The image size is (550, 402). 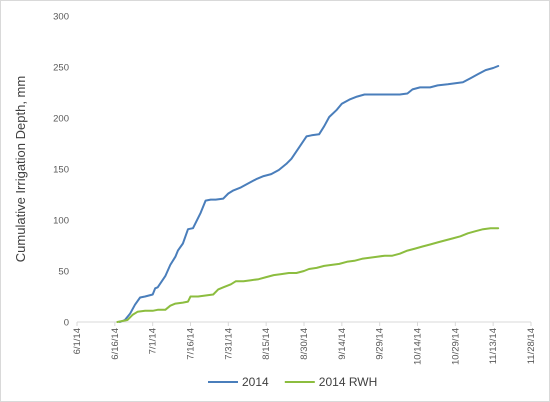 What do you see at coordinates (493, 346) in the screenshot?
I see `x-tick-label: 11/13/14` at bounding box center [493, 346].